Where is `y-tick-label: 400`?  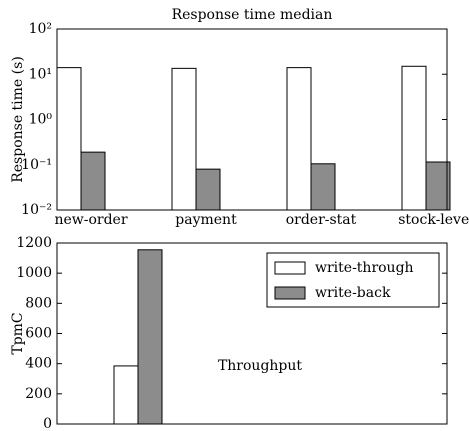 y-tick-label: 400 is located at coordinates (38, 364).